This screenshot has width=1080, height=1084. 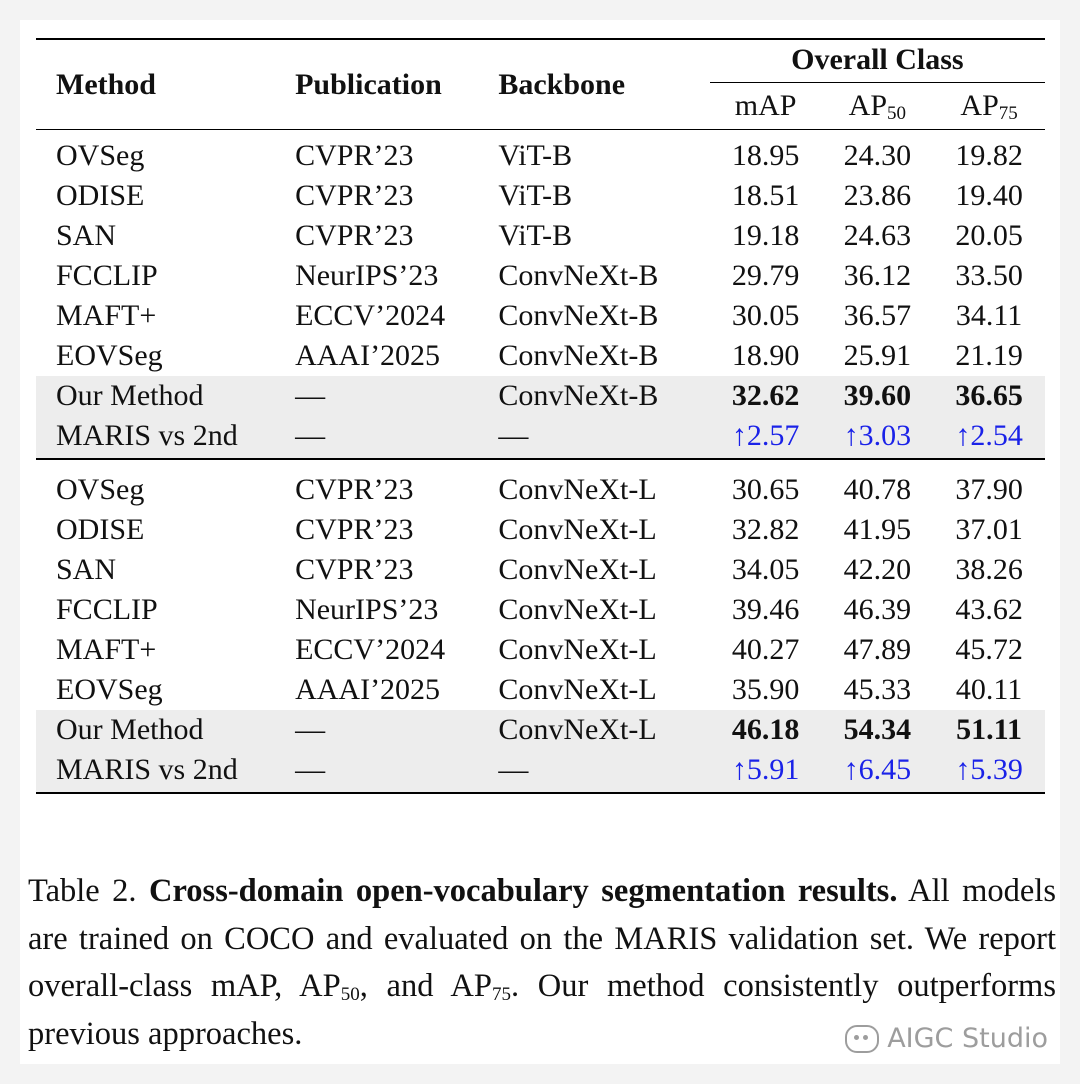 What do you see at coordinates (765, 730) in the screenshot?
I see `cell-map: 46.18` at bounding box center [765, 730].